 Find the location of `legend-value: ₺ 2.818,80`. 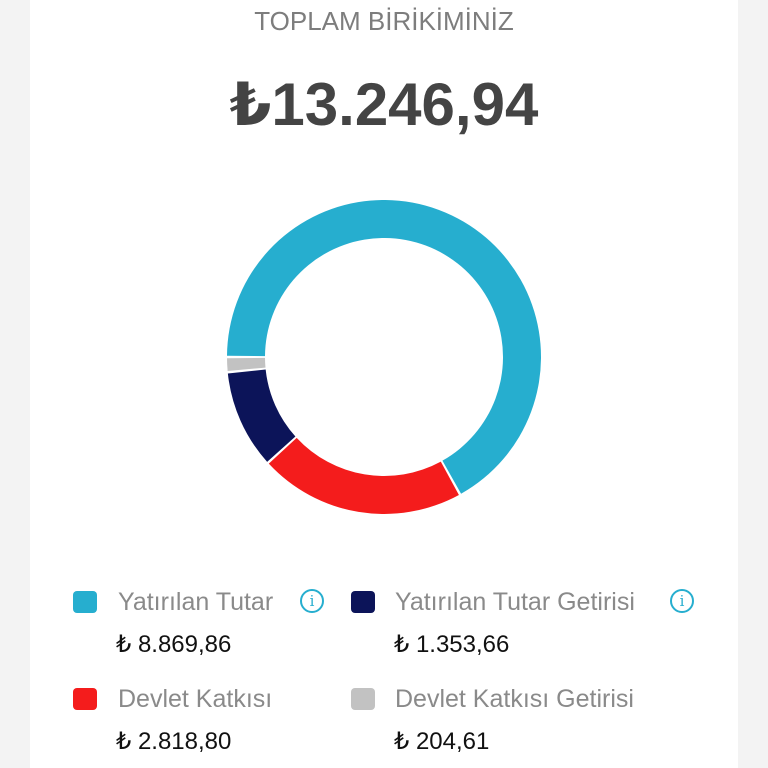

legend-value: ₺ 2.818,80 is located at coordinates (174, 741).